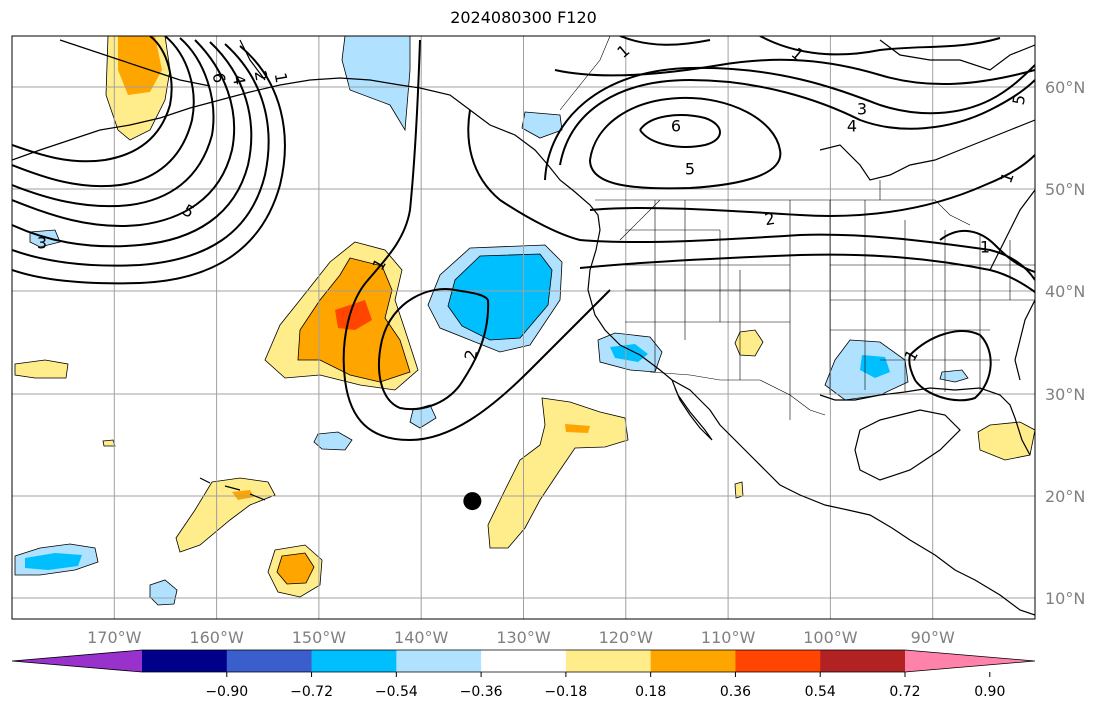  I want to click on contour-label: 4, so click(852, 126).